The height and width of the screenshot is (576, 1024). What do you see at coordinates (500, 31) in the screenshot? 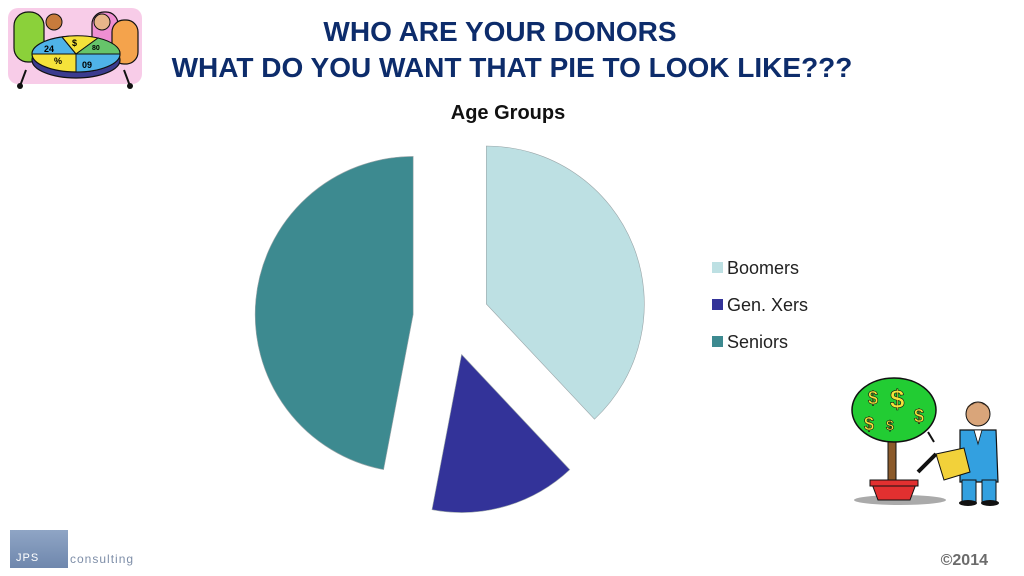
I see `slide-title-line-1: WHO ARE YOUR DONORS` at bounding box center [500, 31].